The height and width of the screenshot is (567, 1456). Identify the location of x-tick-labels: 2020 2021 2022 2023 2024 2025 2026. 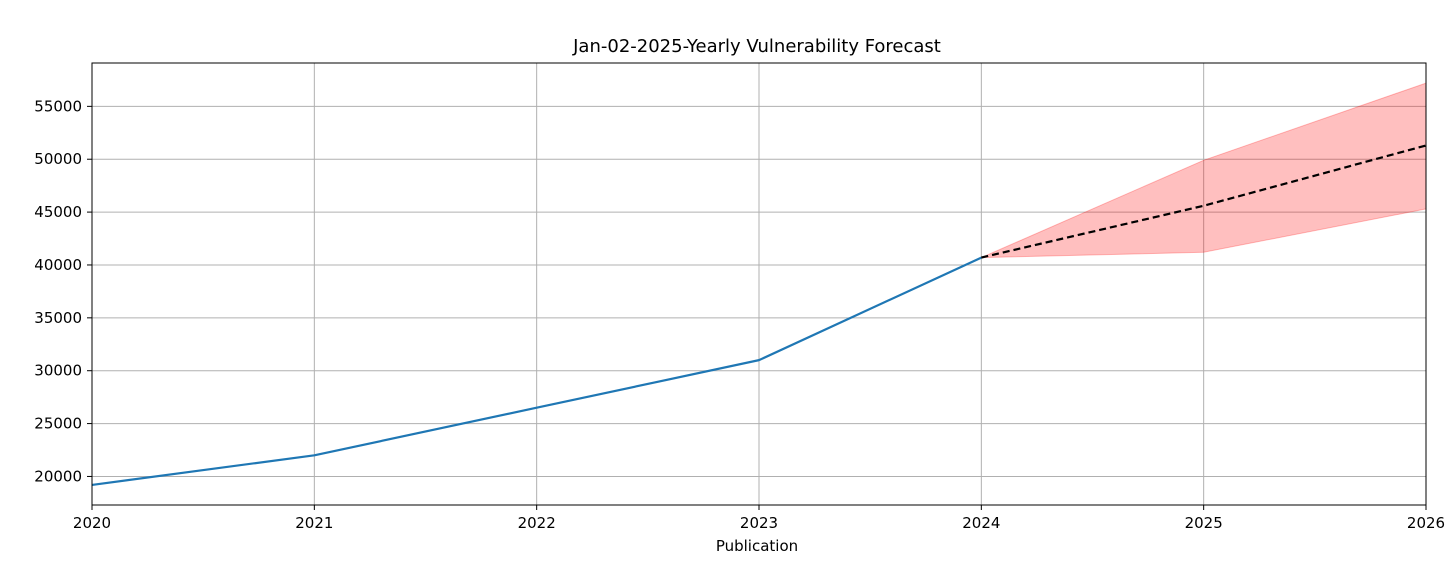
(759, 523).